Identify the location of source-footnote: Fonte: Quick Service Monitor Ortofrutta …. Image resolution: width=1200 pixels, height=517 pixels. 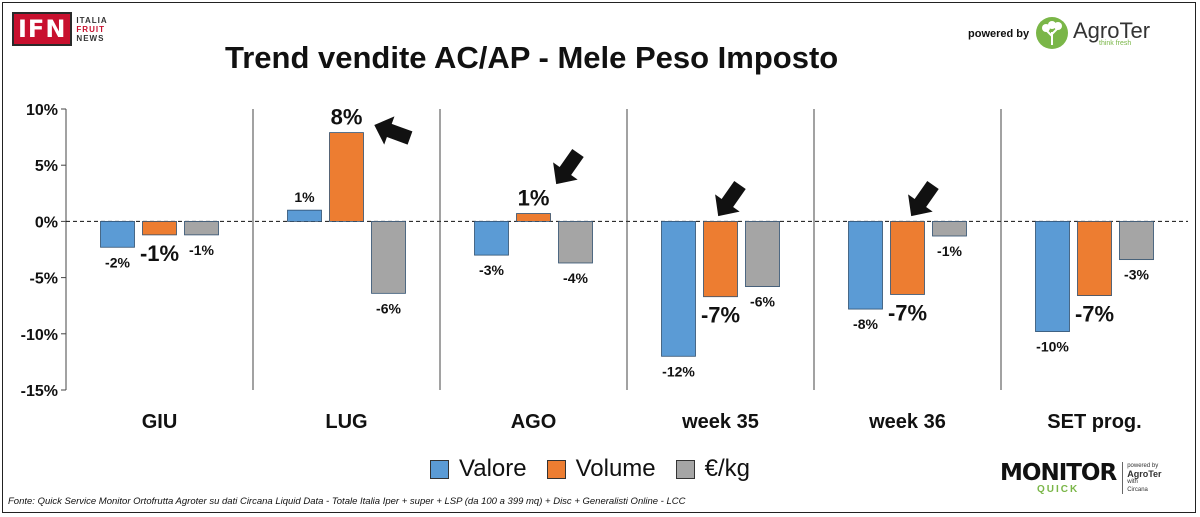
(347, 501).